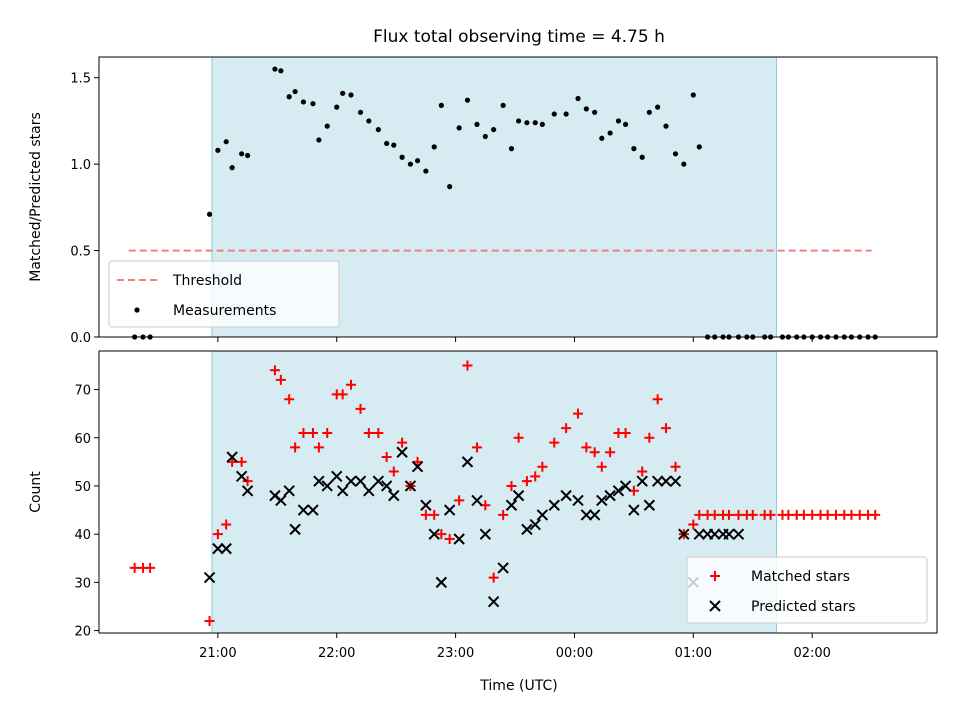  What do you see at coordinates (82, 632) in the screenshot?
I see `y-tick-label: 20` at bounding box center [82, 632].